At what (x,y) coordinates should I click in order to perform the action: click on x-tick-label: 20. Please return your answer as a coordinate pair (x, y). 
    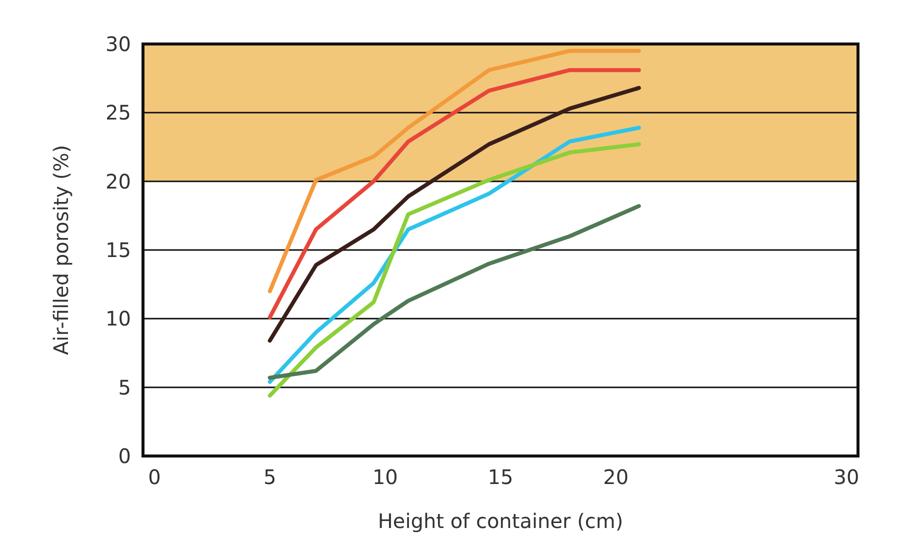
    Looking at the image, I should click on (616, 477).